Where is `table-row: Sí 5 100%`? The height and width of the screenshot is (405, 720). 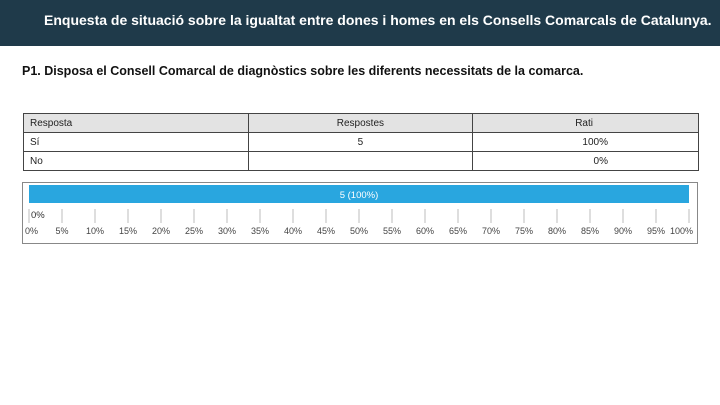 table-row: Sí 5 100% is located at coordinates (361, 142).